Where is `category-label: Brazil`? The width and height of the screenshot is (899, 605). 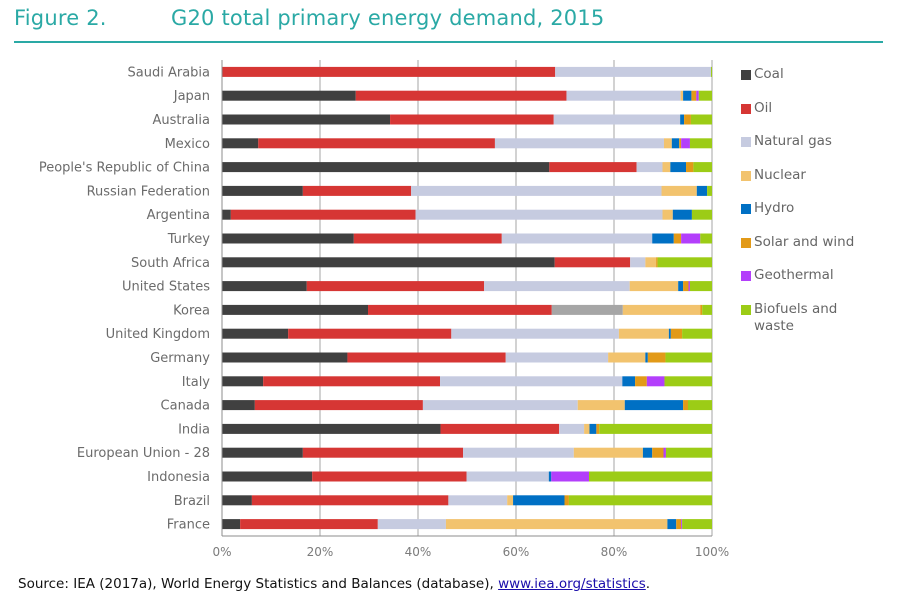
category-label: Brazil is located at coordinates (192, 501).